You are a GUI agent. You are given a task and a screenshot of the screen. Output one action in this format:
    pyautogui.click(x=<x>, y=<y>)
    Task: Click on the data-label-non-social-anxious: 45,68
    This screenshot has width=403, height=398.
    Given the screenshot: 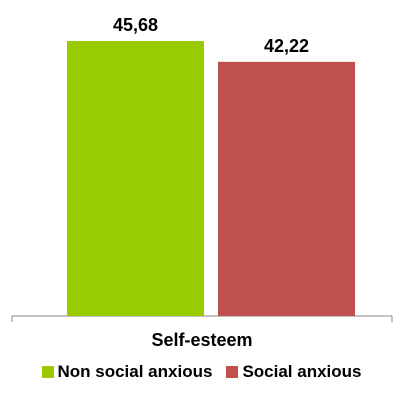 What is the action you would take?
    pyautogui.click(x=135, y=25)
    